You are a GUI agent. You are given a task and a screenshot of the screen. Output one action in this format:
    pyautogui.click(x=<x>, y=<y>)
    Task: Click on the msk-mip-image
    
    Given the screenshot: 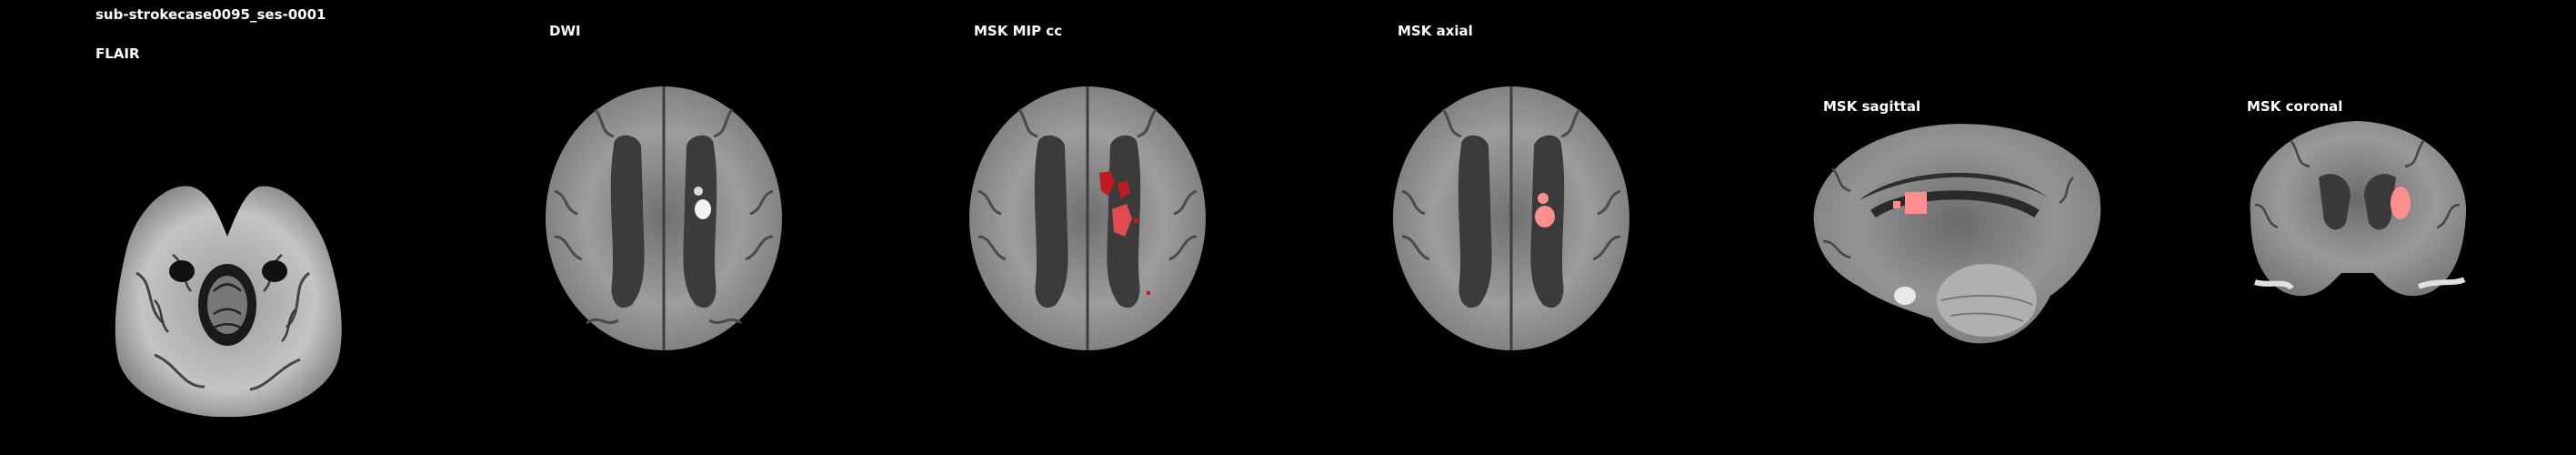 What is the action you would take?
    pyautogui.click(x=1087, y=219)
    